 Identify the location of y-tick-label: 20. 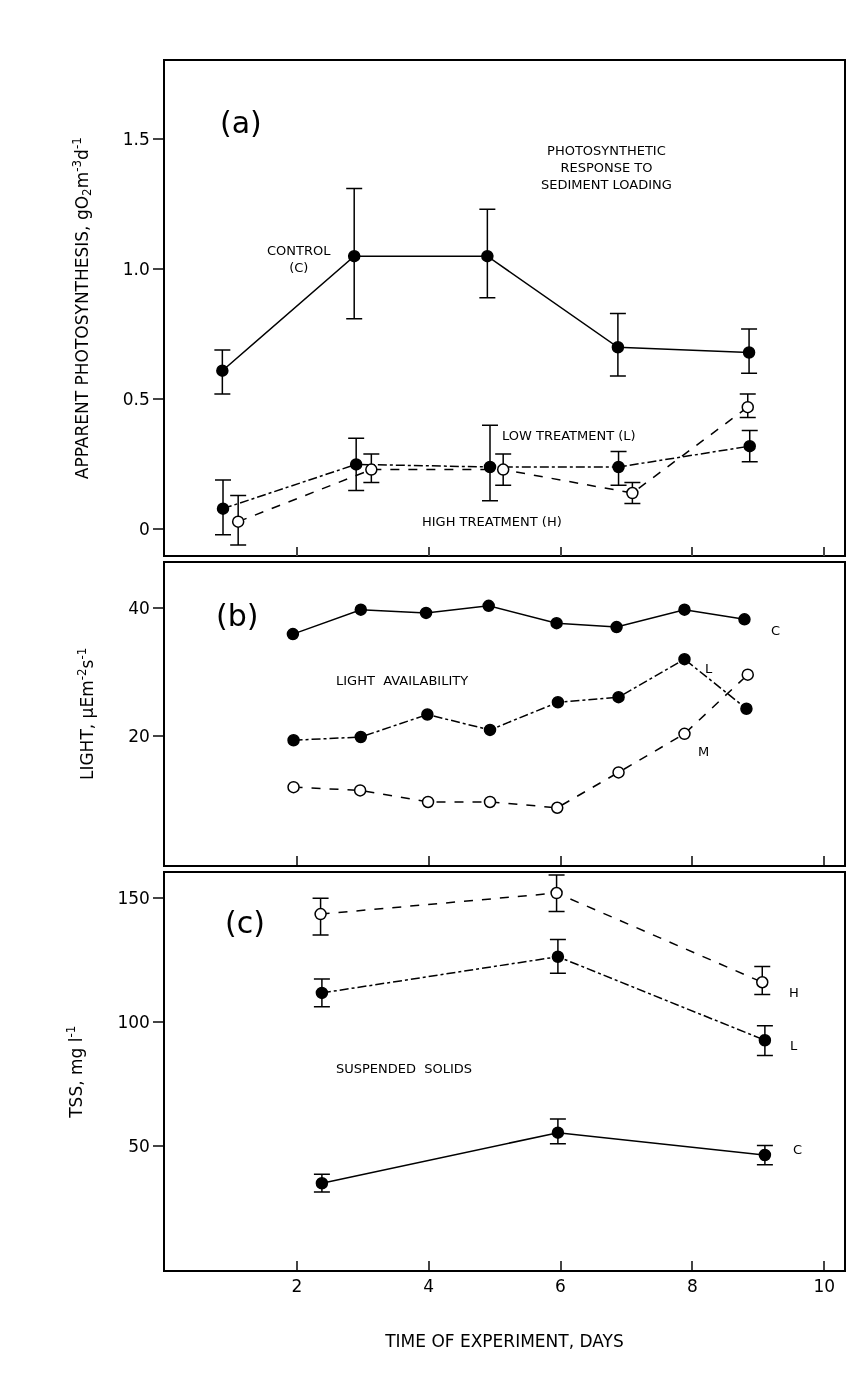
(139, 736).